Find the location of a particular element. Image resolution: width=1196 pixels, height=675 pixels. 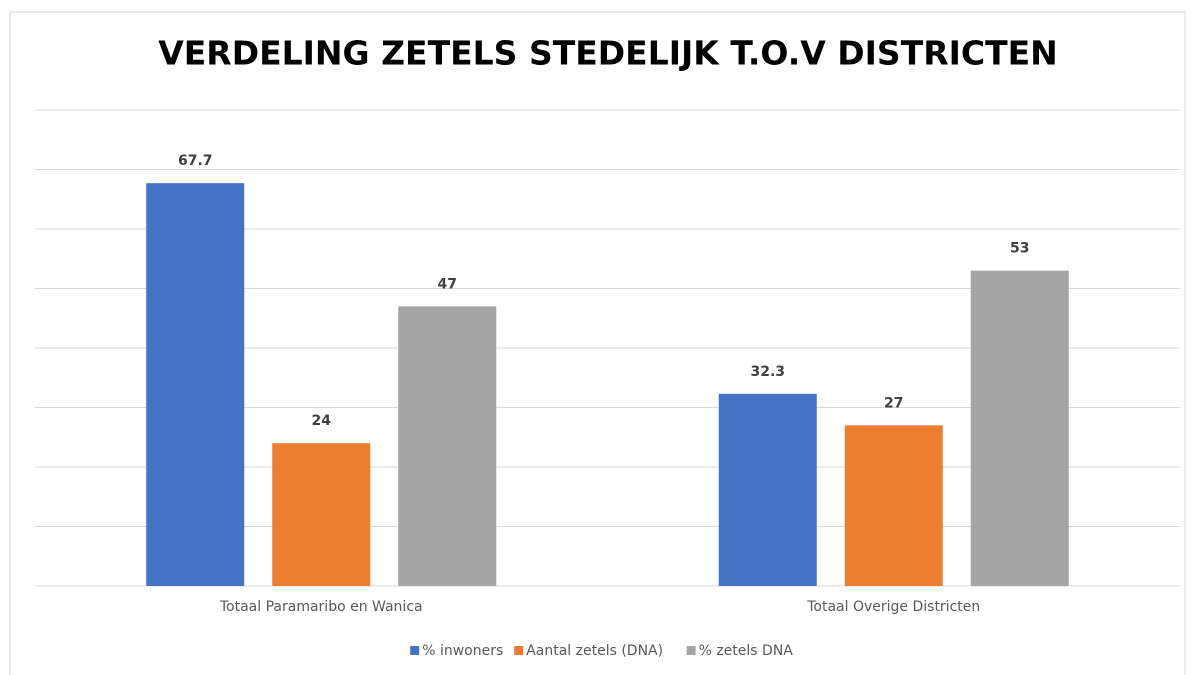

data-label: 53 is located at coordinates (1019, 249).